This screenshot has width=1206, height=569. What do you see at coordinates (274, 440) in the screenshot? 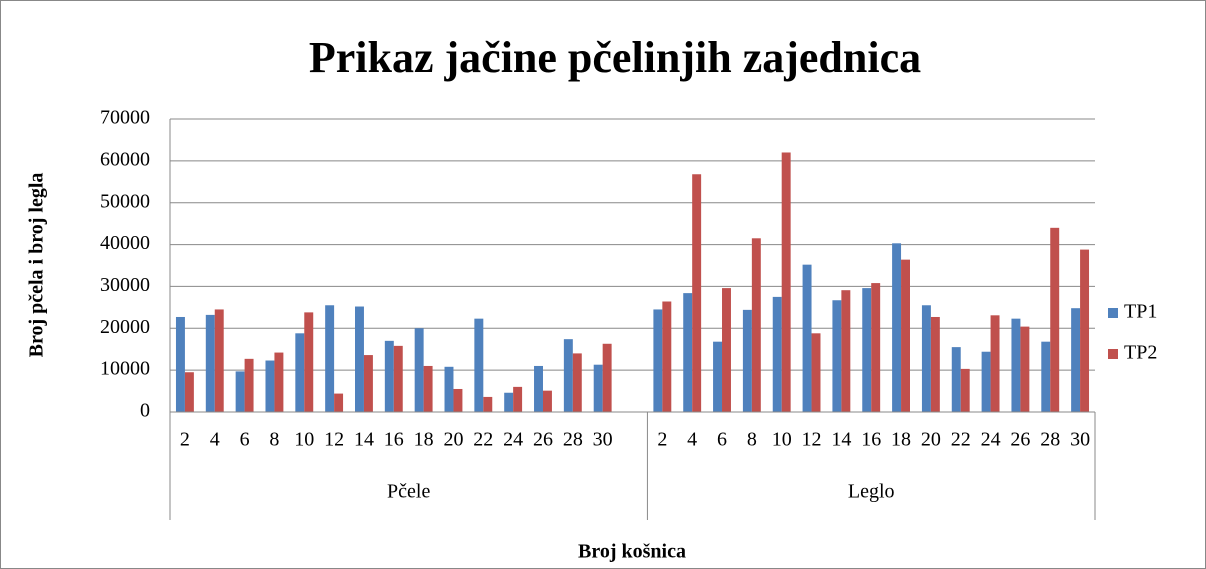
I see `x-tick-label: 8` at bounding box center [274, 440].